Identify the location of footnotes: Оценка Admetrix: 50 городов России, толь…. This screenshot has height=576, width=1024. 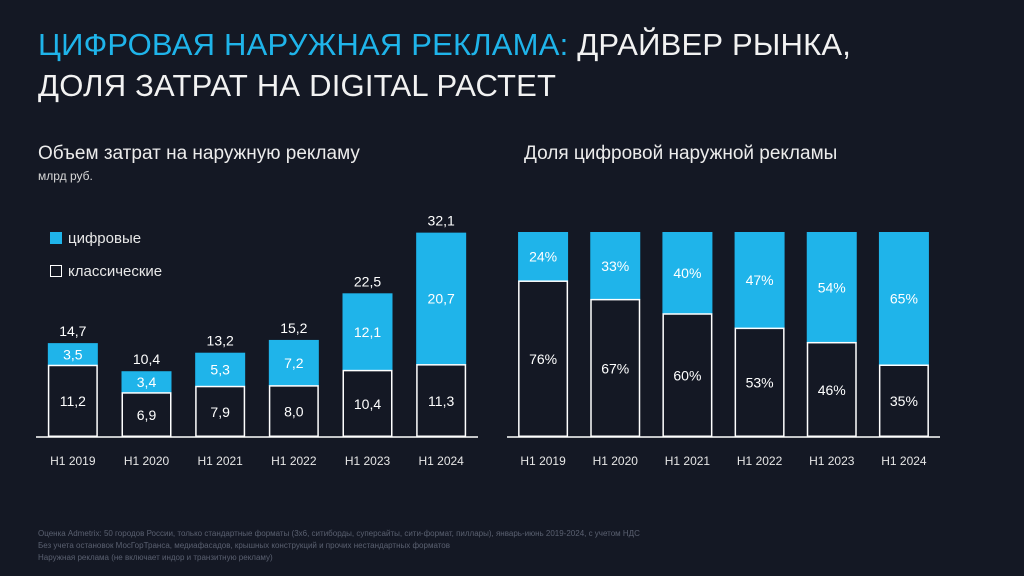
(339, 546).